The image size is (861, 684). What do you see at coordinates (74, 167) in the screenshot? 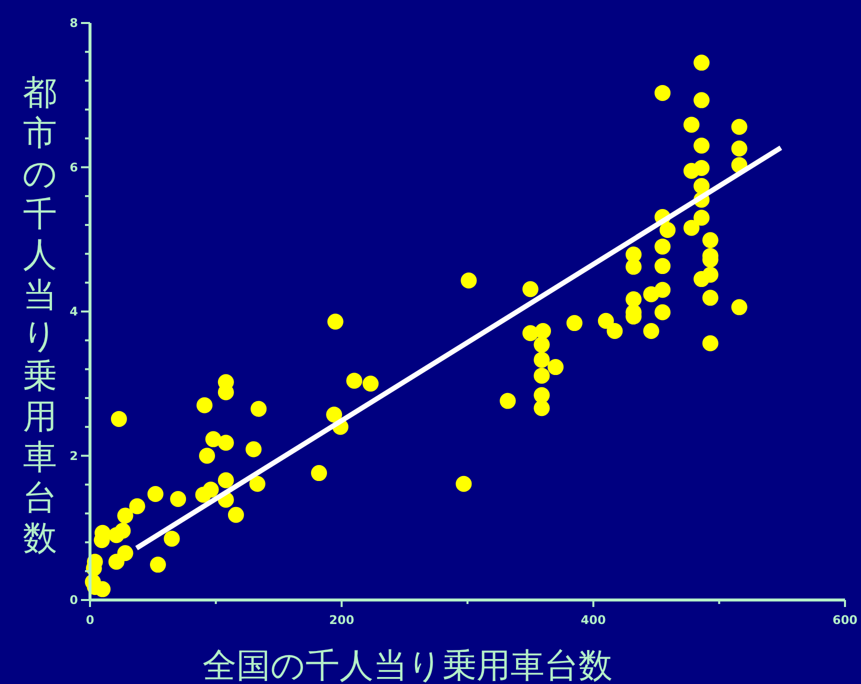
I see `y-tick-label: 6` at bounding box center [74, 167].